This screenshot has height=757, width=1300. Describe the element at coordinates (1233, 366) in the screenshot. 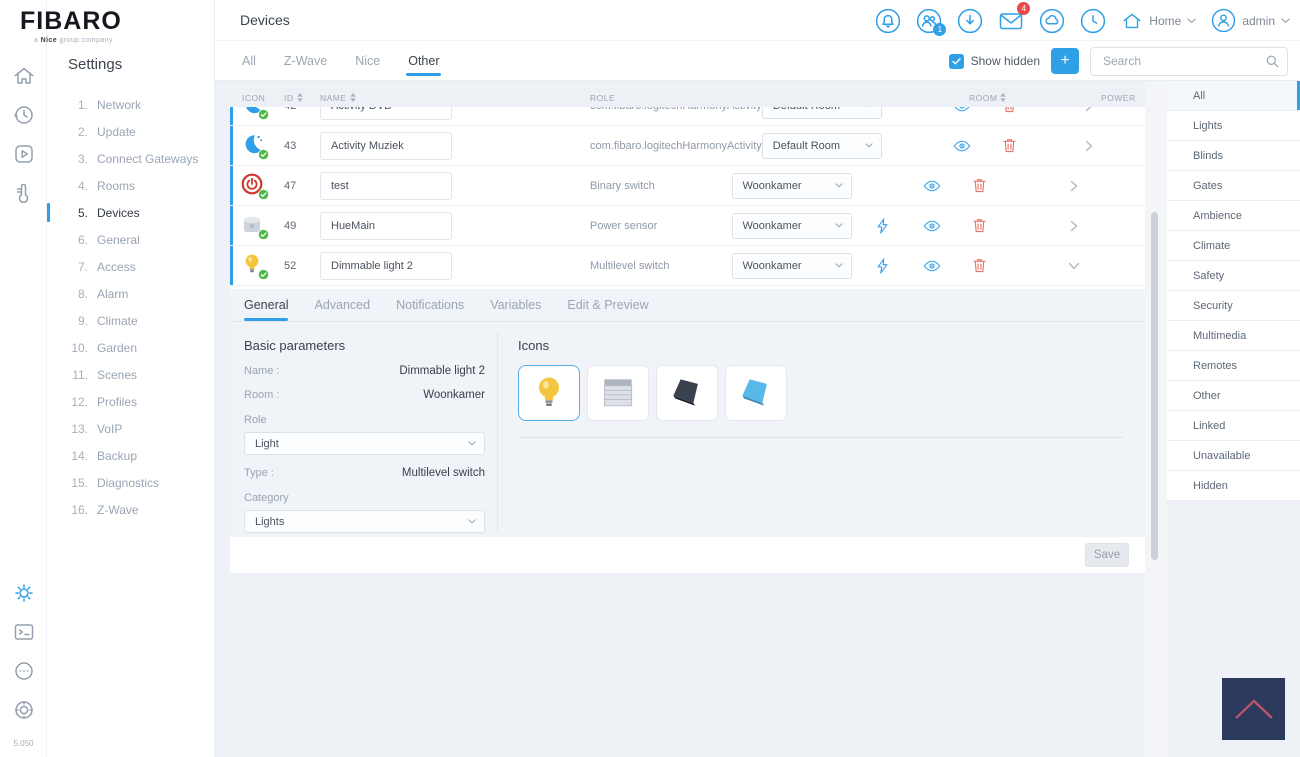

I see `category-filter-item: Remotes` at that location.